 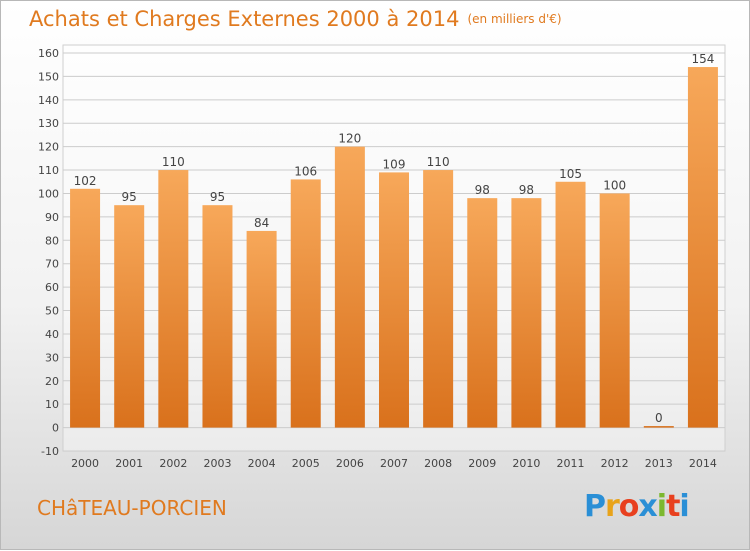 I want to click on y-tick-label: 30, so click(x=52, y=357).